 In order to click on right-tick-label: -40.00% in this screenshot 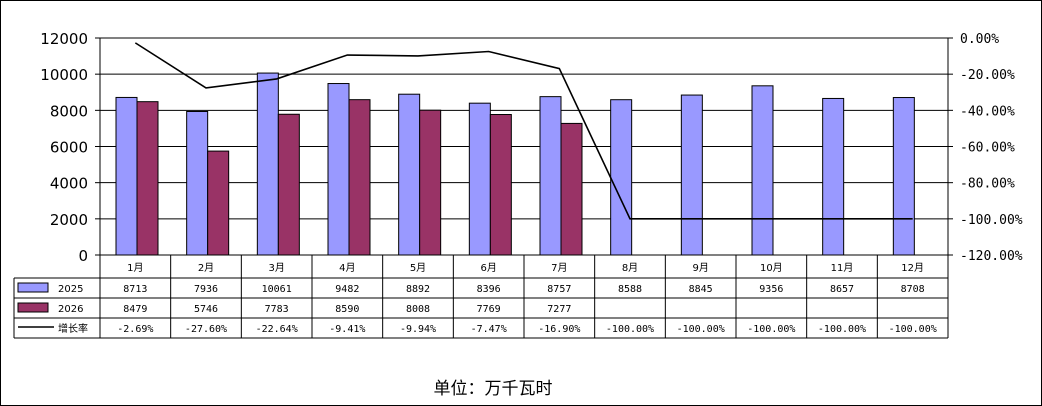, I will do `click(987, 111)`.